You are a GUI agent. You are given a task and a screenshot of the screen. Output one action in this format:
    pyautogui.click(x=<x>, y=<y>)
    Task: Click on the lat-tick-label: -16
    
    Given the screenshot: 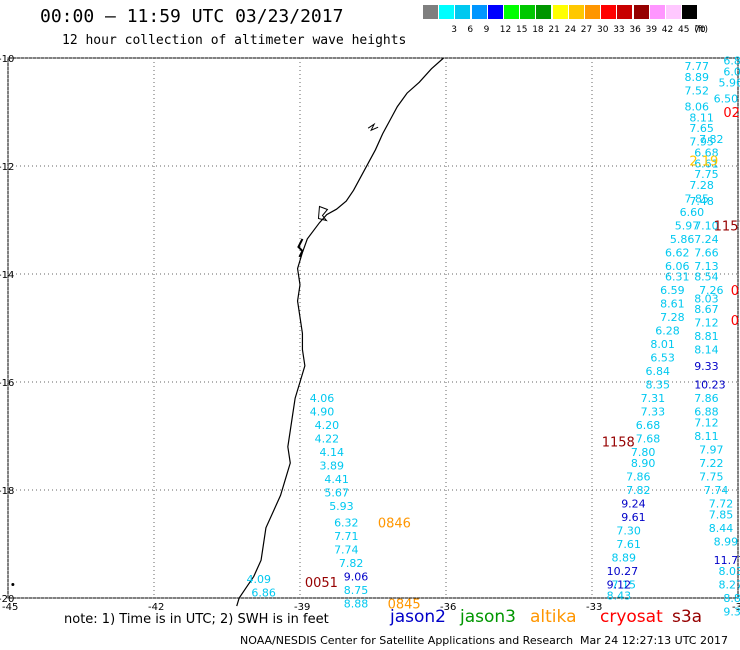 What is the action you would take?
    pyautogui.click(x=7, y=383)
    